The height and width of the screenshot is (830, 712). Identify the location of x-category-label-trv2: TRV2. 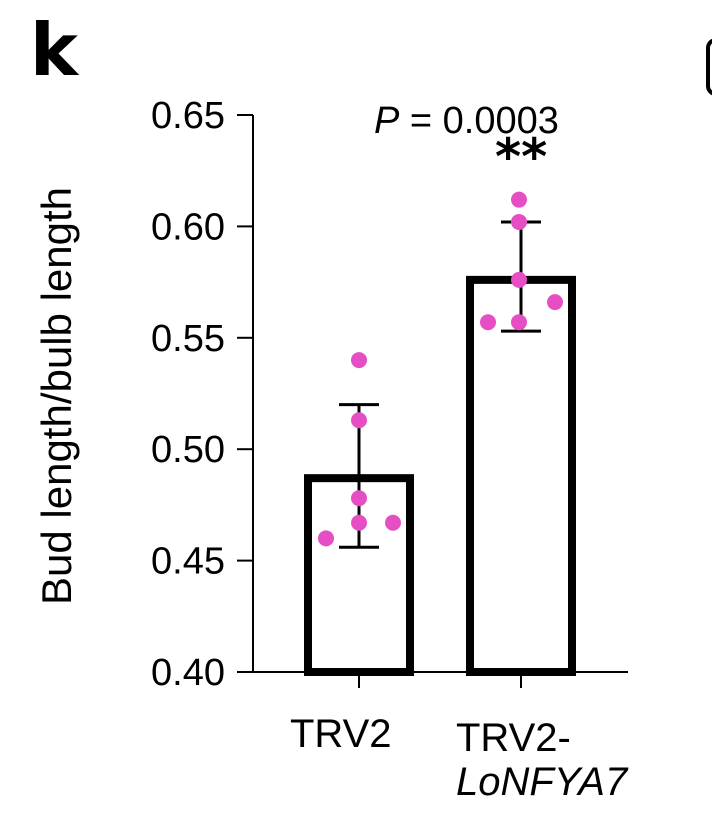
(341, 734).